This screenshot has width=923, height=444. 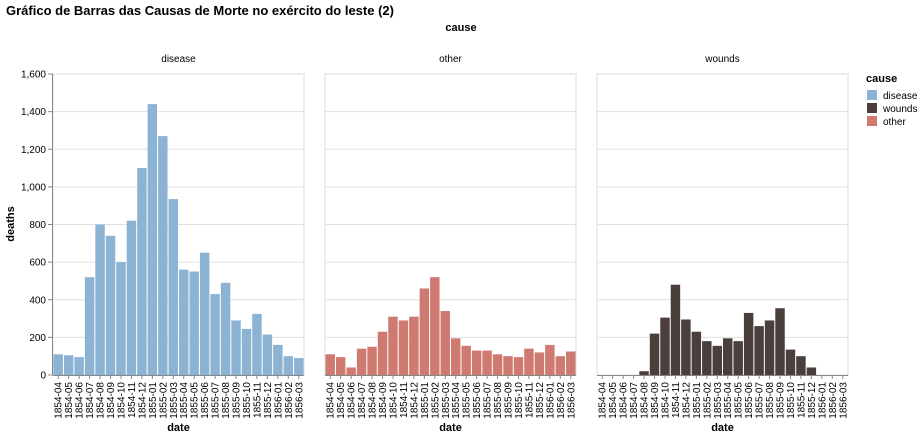 I want to click on legend-label-wounds: wounds, so click(x=899, y=109).